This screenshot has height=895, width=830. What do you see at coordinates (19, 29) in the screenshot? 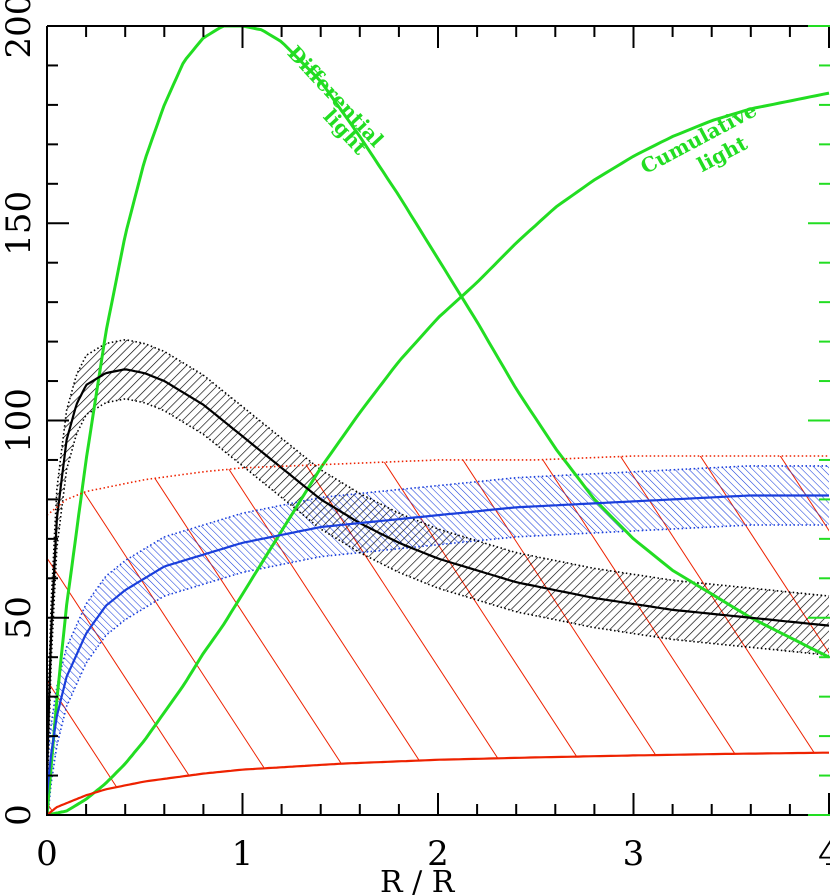
I see `y-tick-label: 200` at bounding box center [19, 29].